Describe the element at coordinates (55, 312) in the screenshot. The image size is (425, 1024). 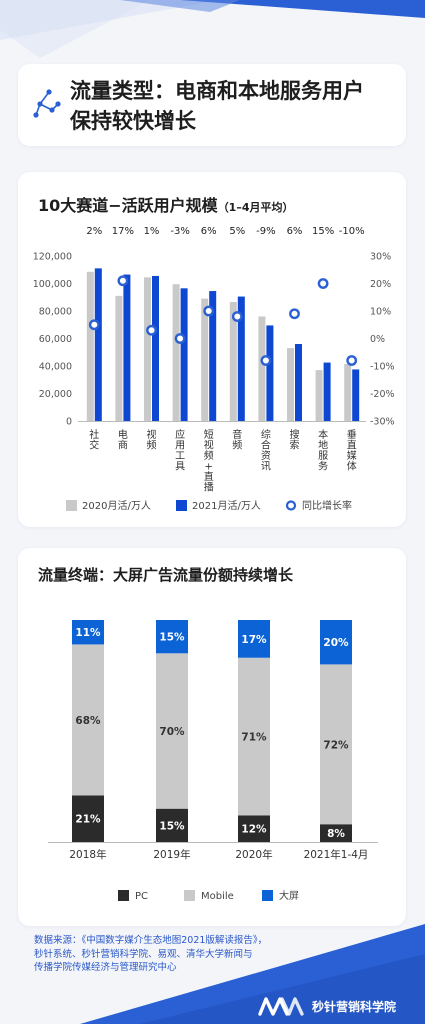
I see `y-tick-label: 80,000` at that location.